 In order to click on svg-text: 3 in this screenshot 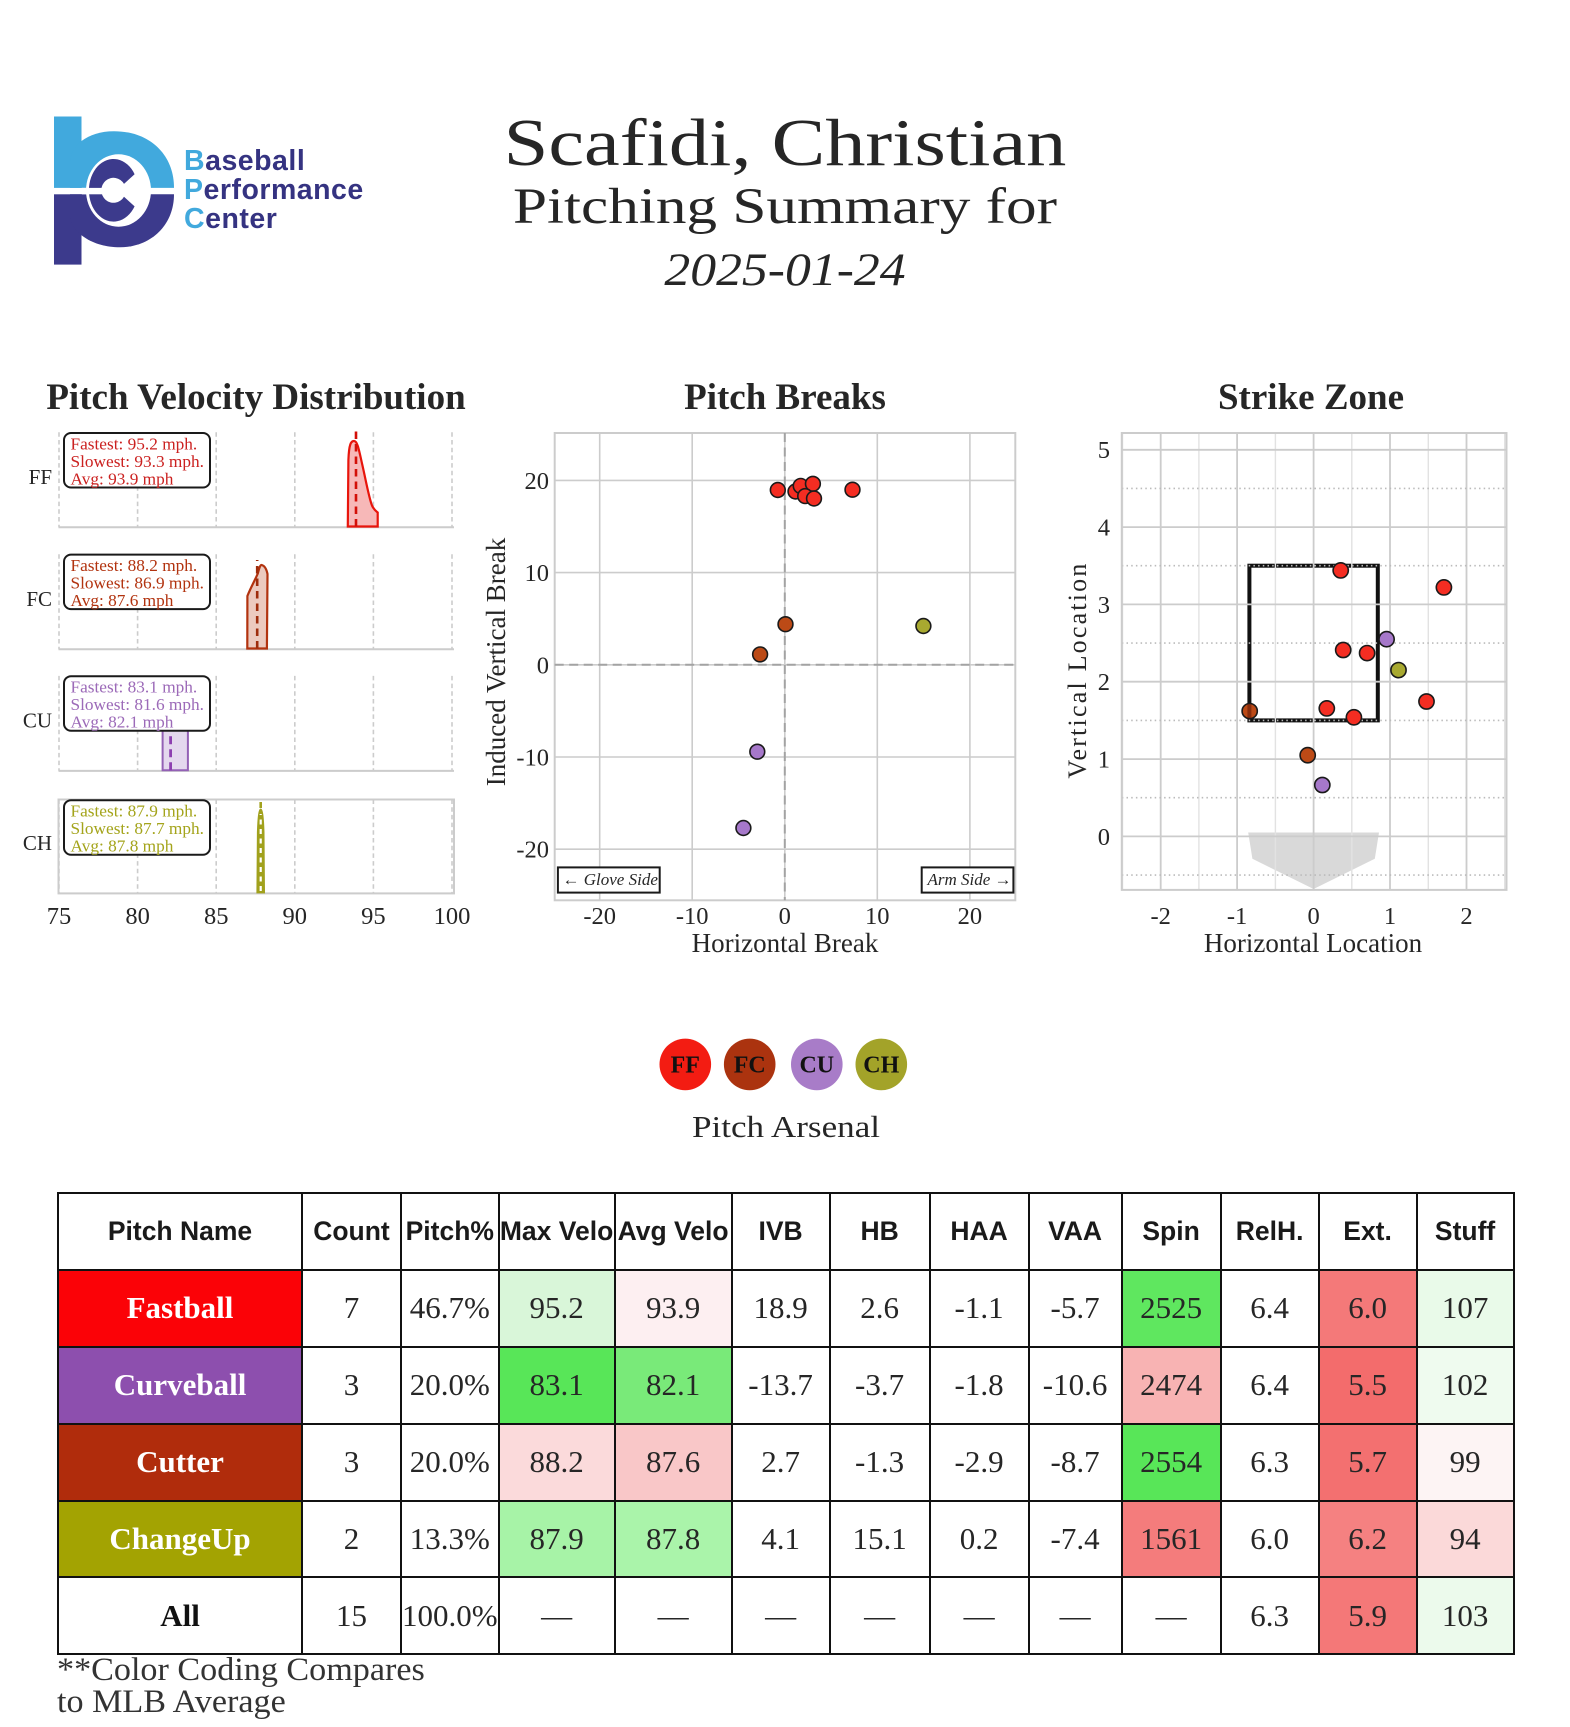, I will do `click(1104, 605)`.